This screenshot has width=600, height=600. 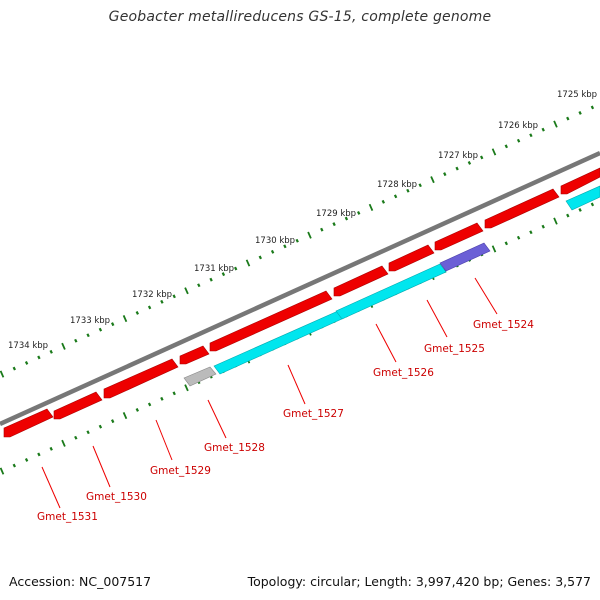 I want to click on gene-label-gmet-1528: Gmet_1528, so click(x=234, y=448).